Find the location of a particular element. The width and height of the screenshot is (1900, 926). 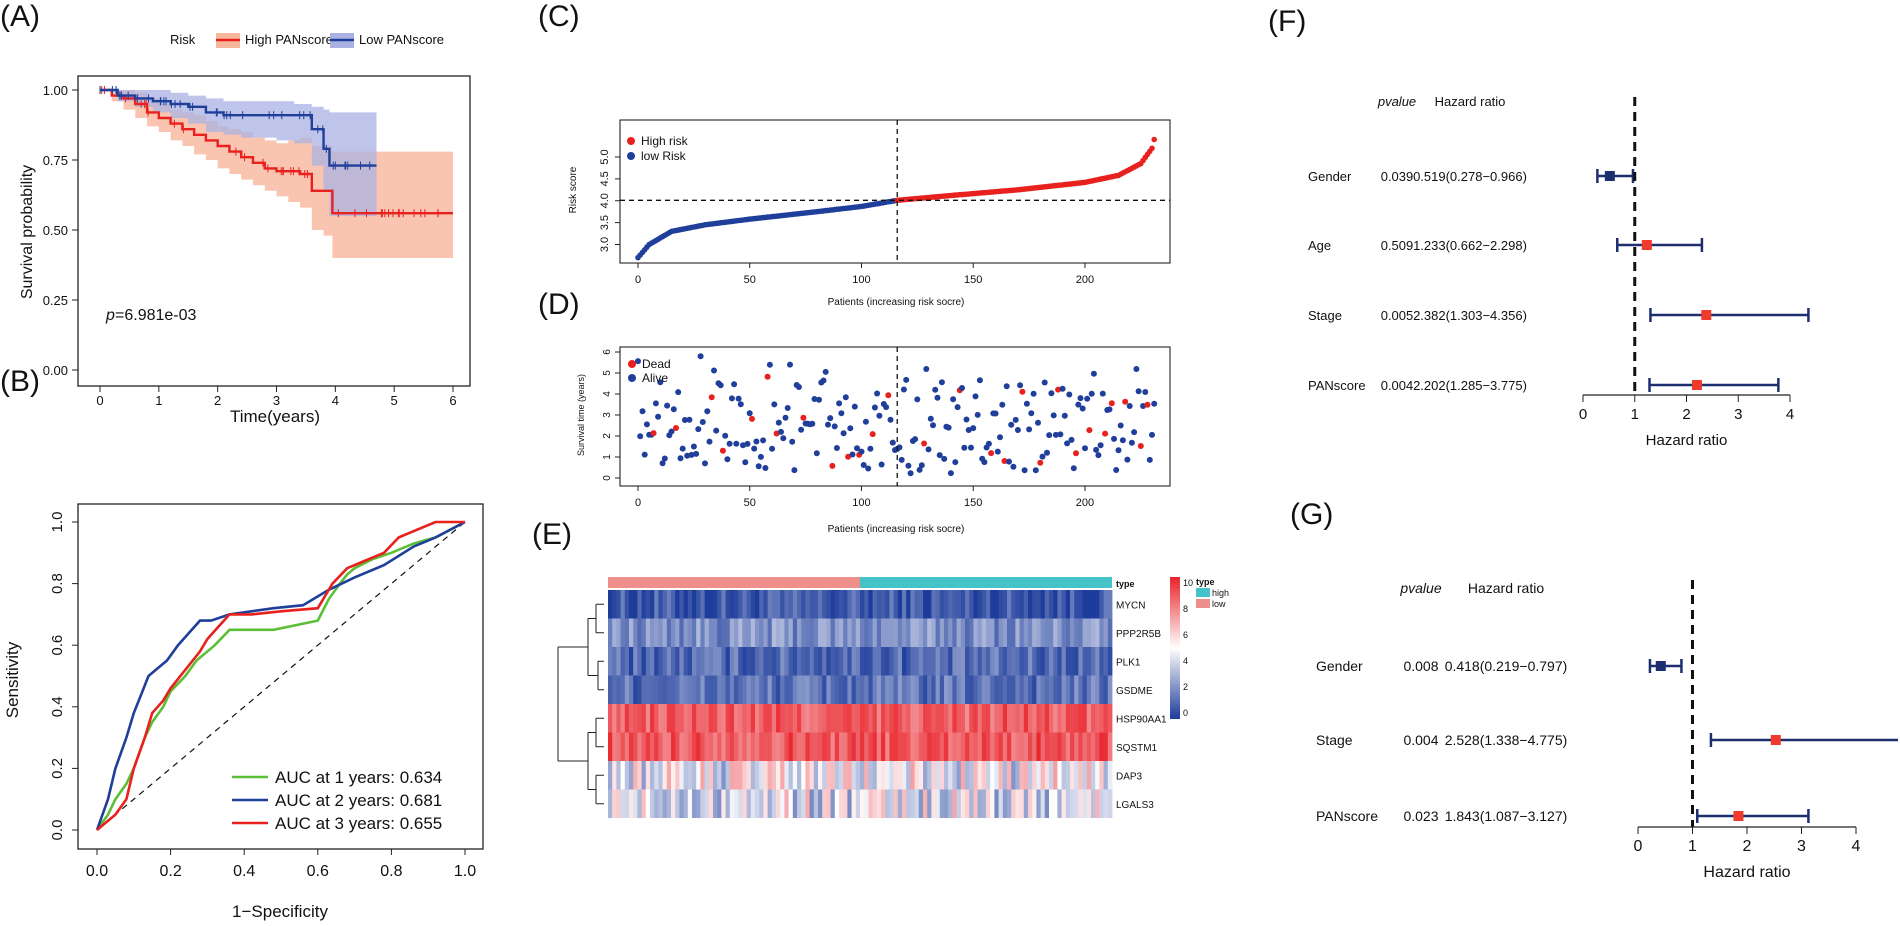

panel-label-c: (C) is located at coordinates (559, 16).